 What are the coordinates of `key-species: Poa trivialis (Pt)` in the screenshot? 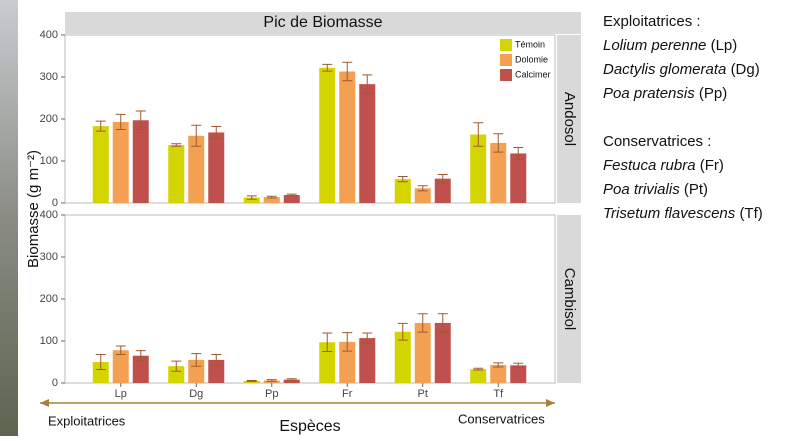 It's located at (655, 189).